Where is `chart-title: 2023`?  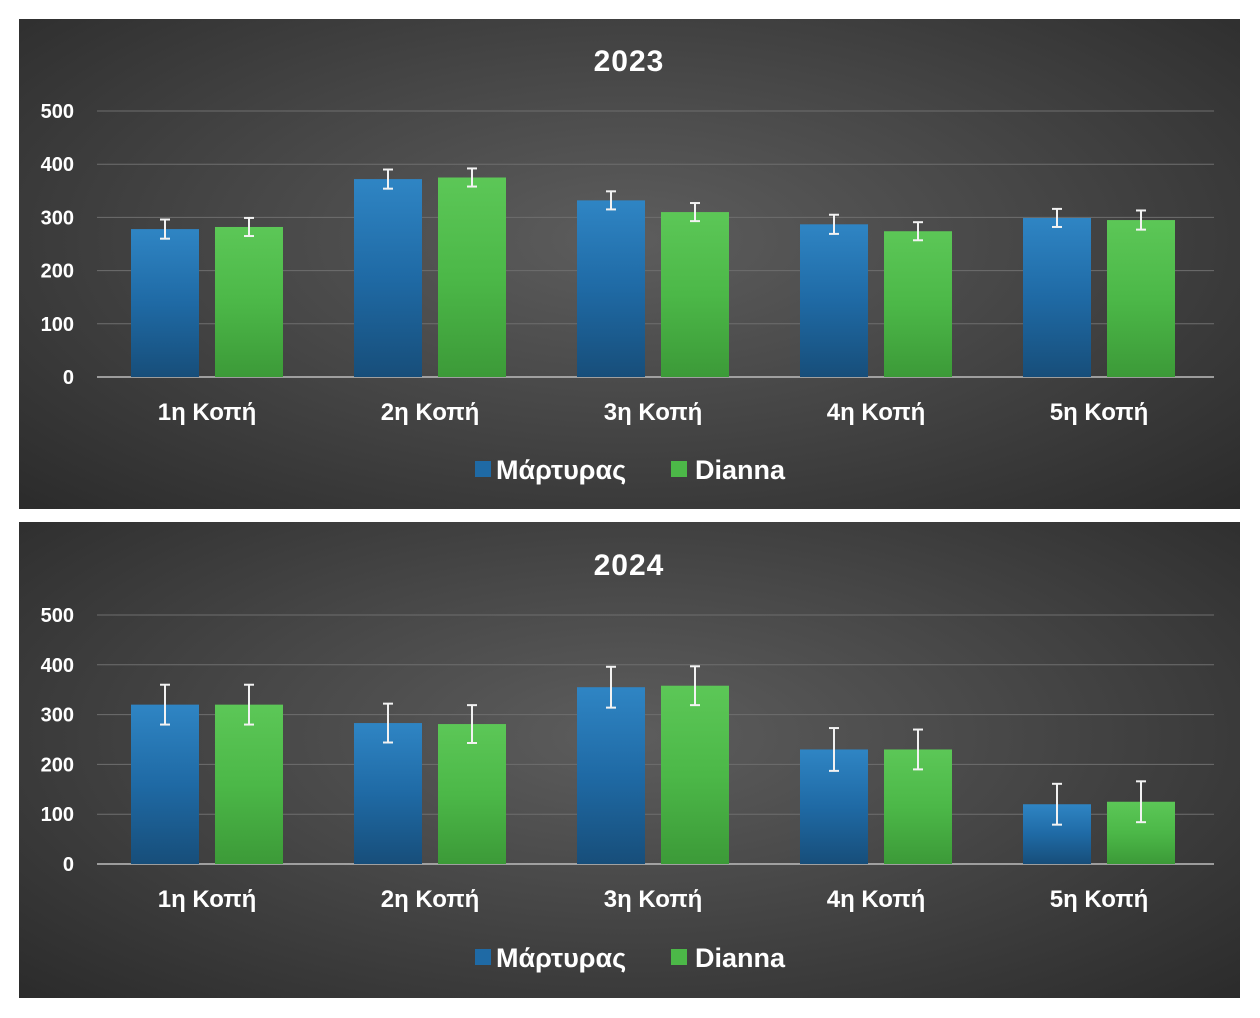 chart-title: 2023 is located at coordinates (629, 61).